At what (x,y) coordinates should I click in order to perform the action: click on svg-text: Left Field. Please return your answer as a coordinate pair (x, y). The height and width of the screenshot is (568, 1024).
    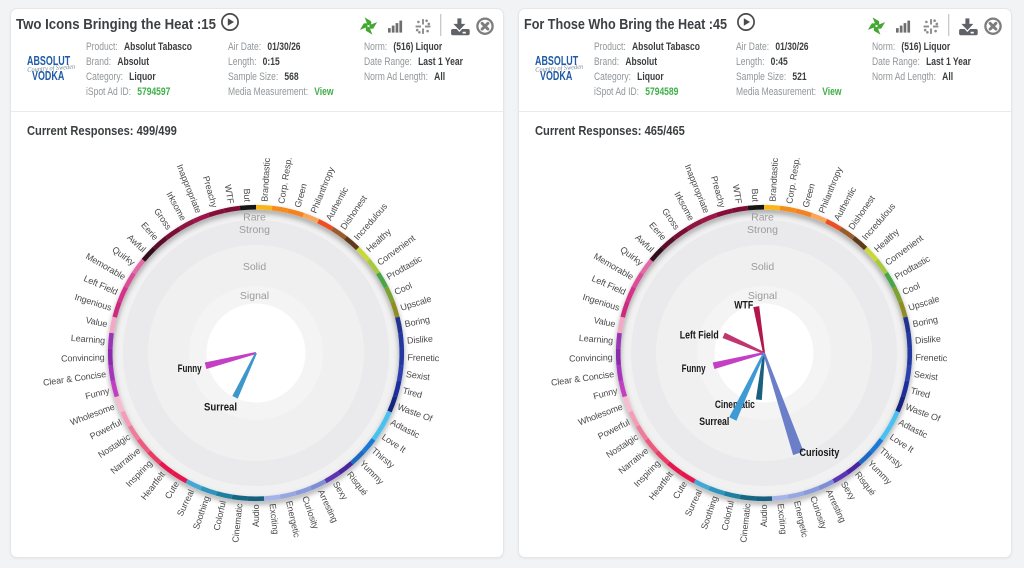
    Looking at the image, I should click on (699, 335).